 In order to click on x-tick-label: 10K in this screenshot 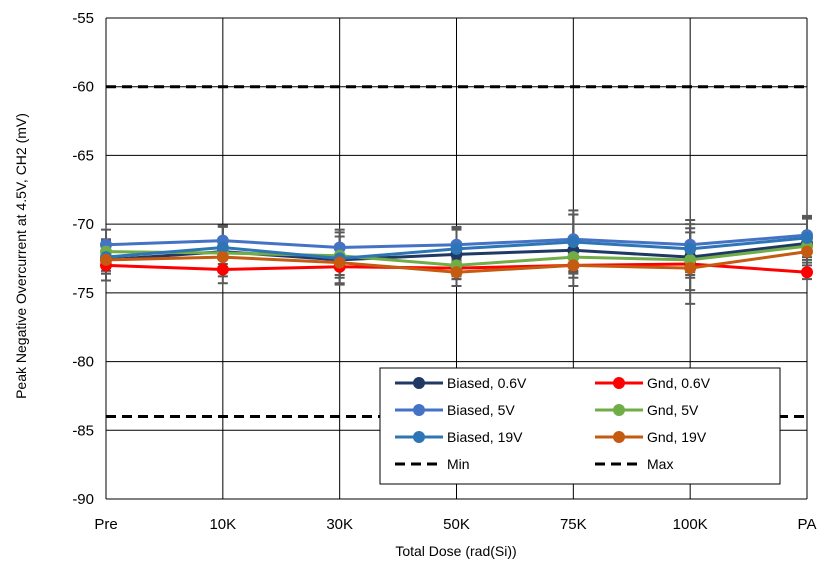, I will do `click(222, 524)`.